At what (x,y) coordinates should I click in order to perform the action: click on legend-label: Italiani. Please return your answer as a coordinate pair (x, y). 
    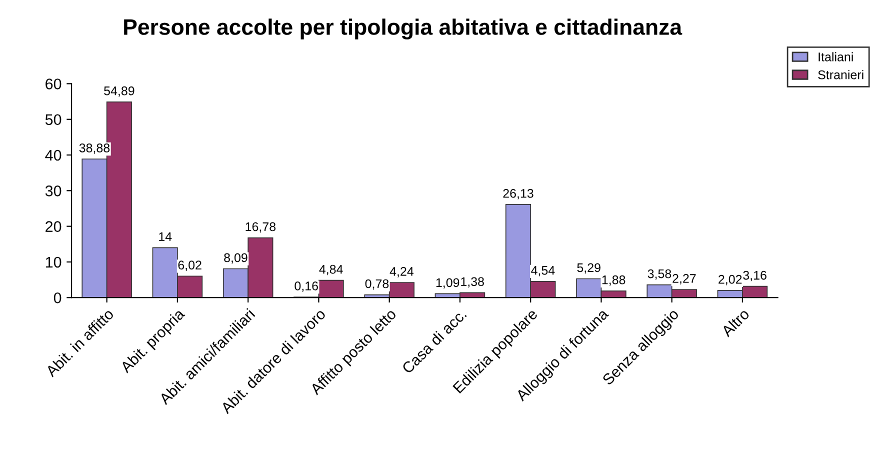
    Looking at the image, I should click on (835, 57).